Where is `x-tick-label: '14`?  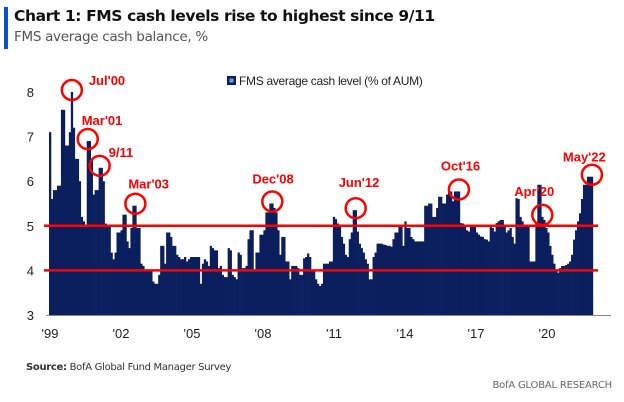 x-tick-label: '14 is located at coordinates (405, 333).